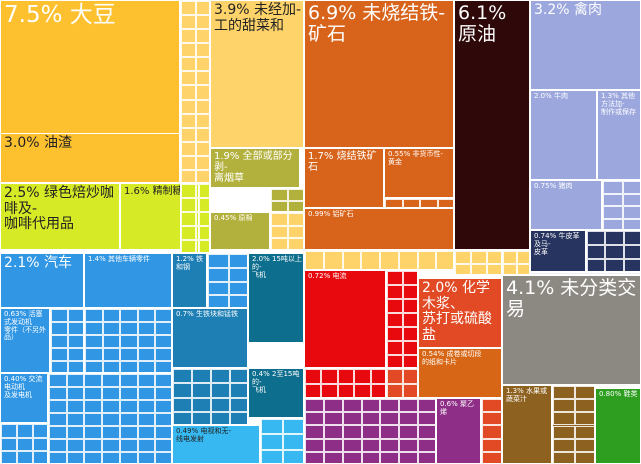 This screenshot has width=641, height=464. What do you see at coordinates (216, 444) in the screenshot?
I see `treemap-cell: 0.49% 电视和无- 线电发射` at bounding box center [216, 444].